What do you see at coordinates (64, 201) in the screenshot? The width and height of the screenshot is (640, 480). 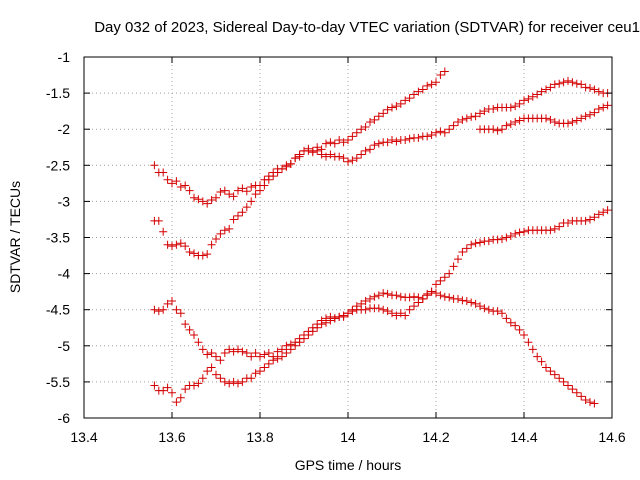 I see `y-tick-label: -3` at bounding box center [64, 201].